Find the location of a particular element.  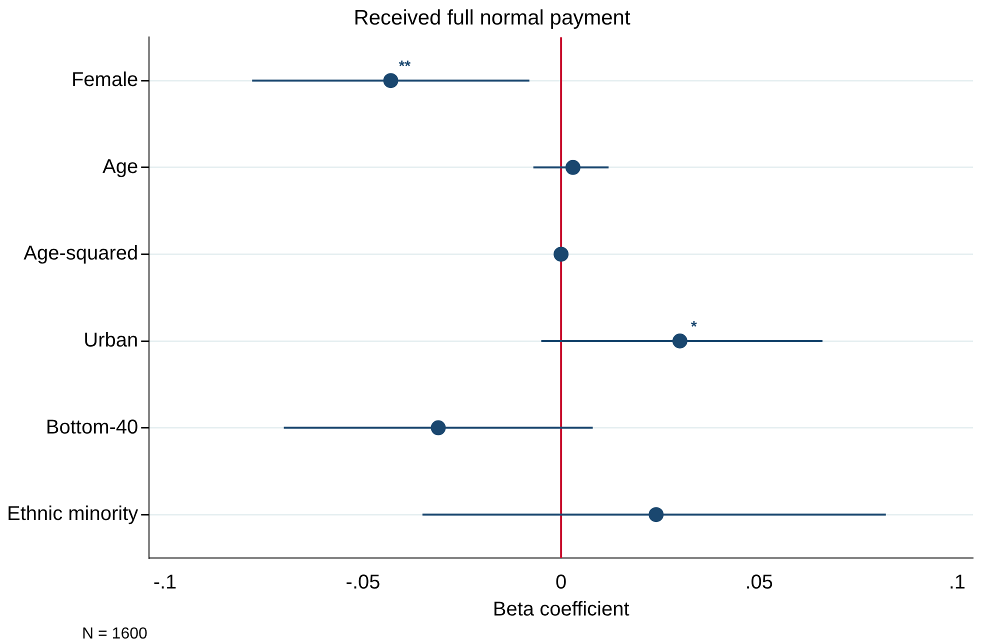

chart-title: Received full normal payment is located at coordinates (492, 18).